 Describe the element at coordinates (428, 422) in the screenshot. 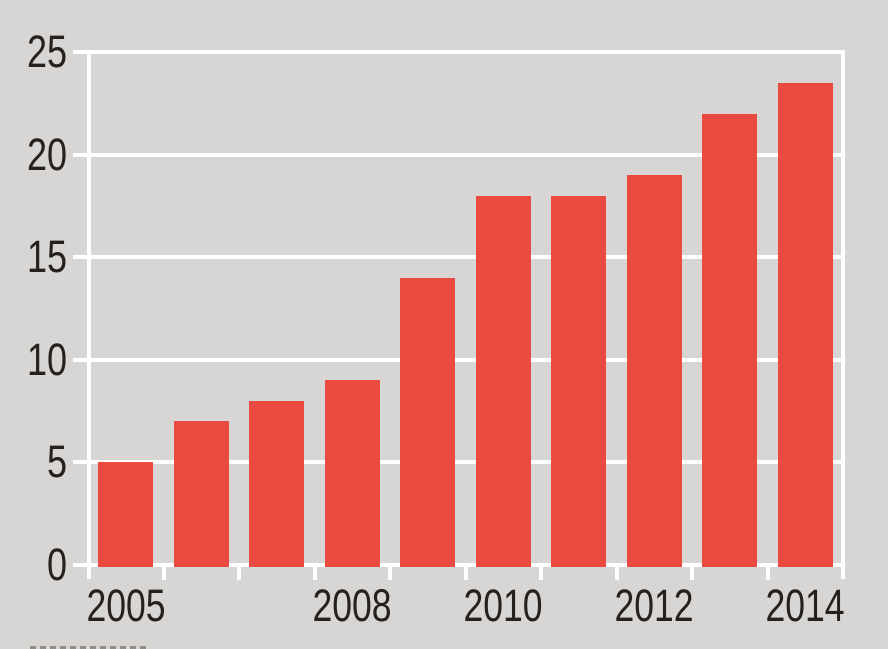

I see `bar-2009` at that location.